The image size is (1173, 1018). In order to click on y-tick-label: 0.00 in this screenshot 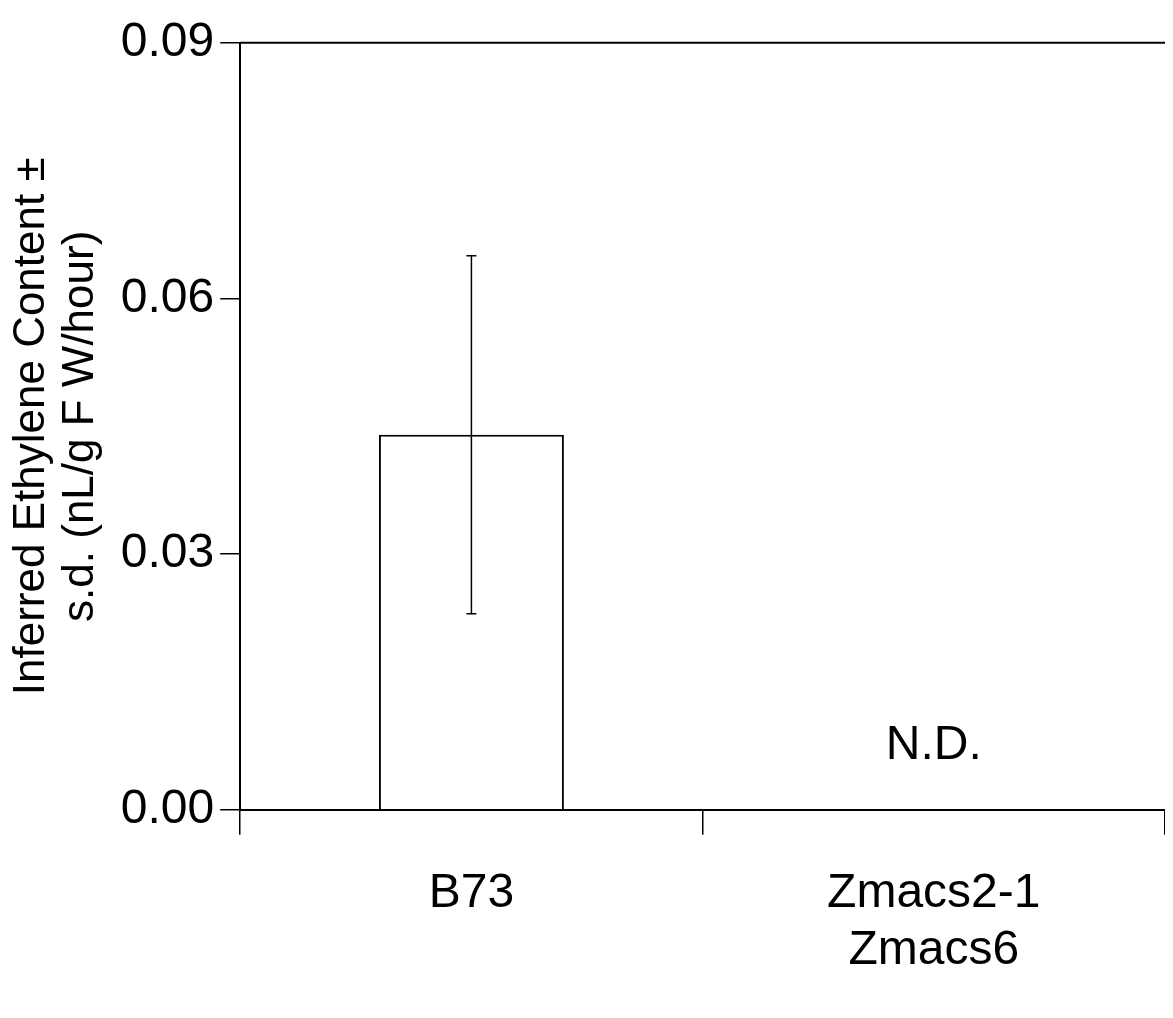, I will do `click(167, 807)`.